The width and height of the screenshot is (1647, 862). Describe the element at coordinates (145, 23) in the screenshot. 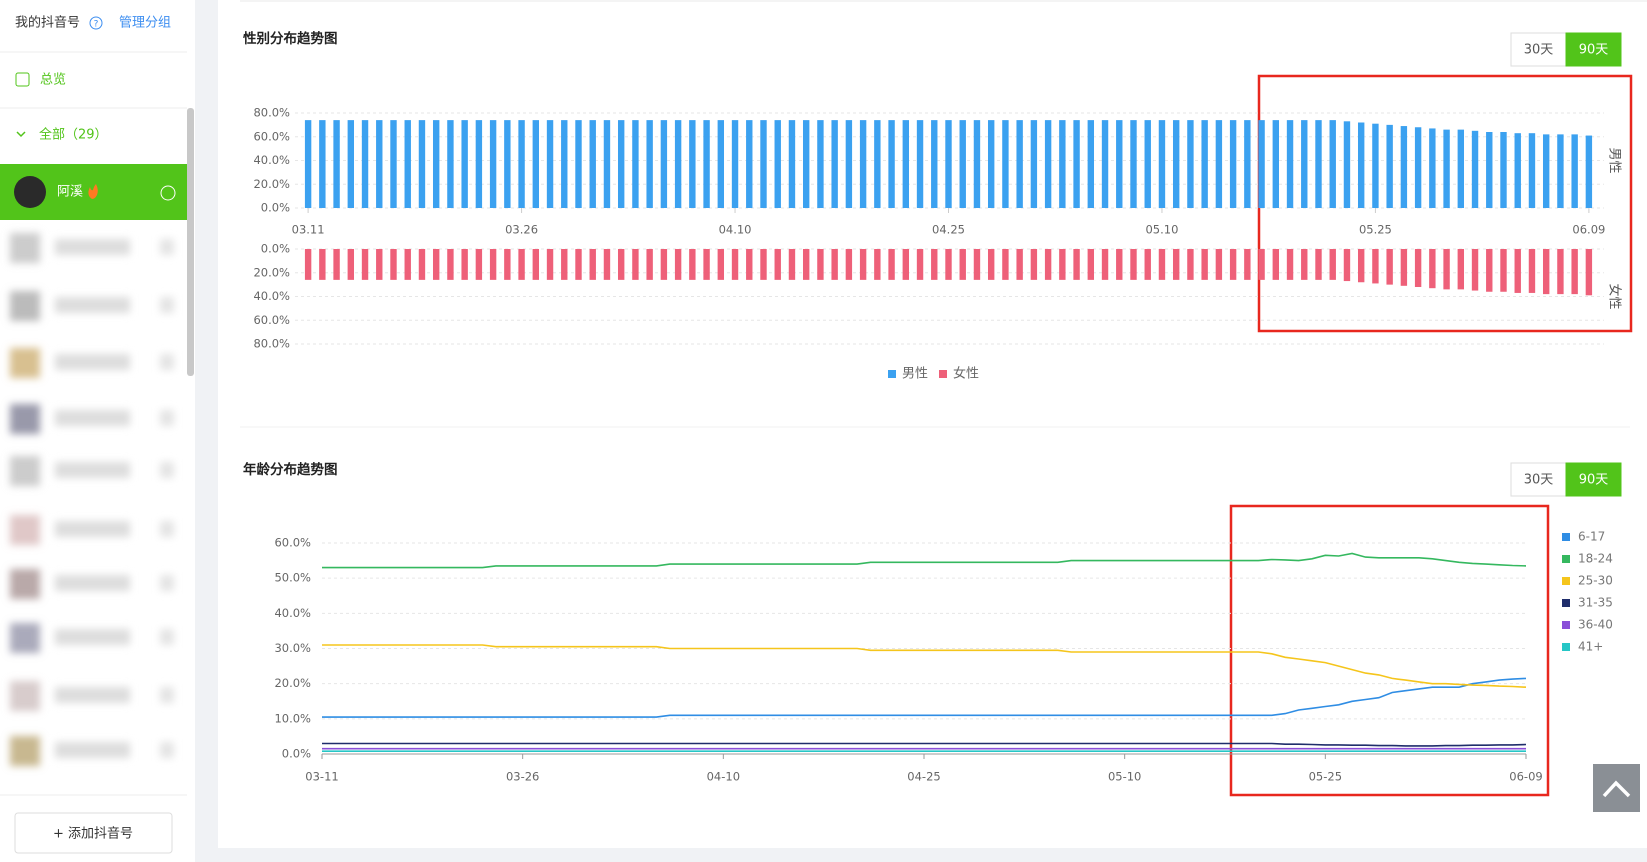

I see `manage-link: 管理分组` at that location.